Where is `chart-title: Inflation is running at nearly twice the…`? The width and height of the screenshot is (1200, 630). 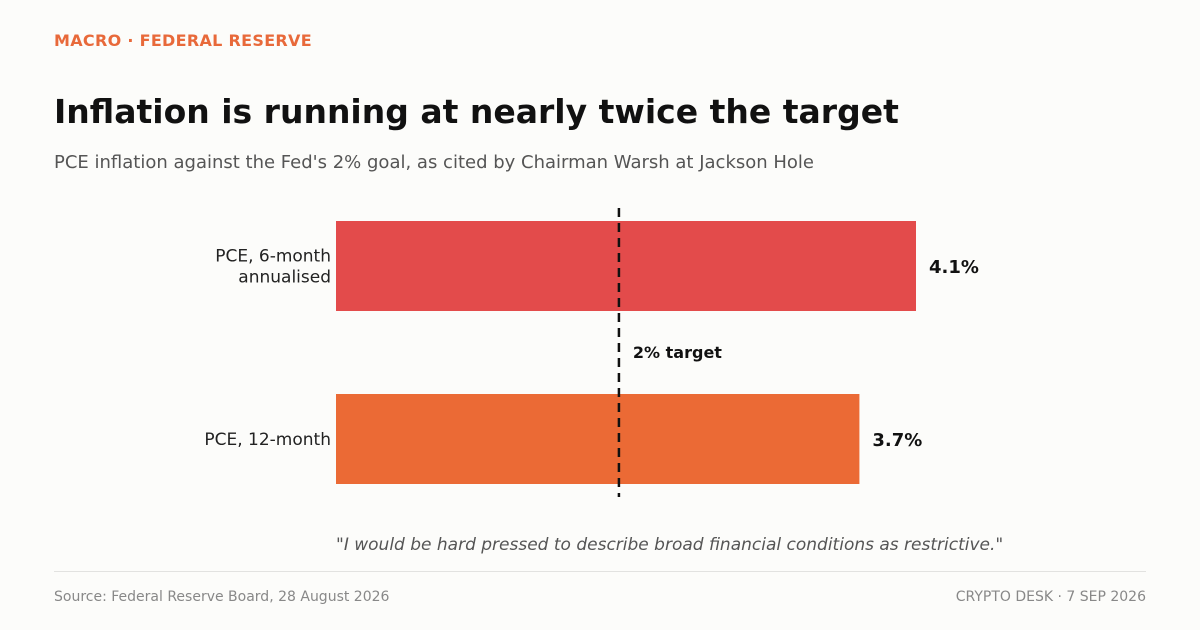
chart-title: Inflation is running at nearly twice the… is located at coordinates (476, 111).